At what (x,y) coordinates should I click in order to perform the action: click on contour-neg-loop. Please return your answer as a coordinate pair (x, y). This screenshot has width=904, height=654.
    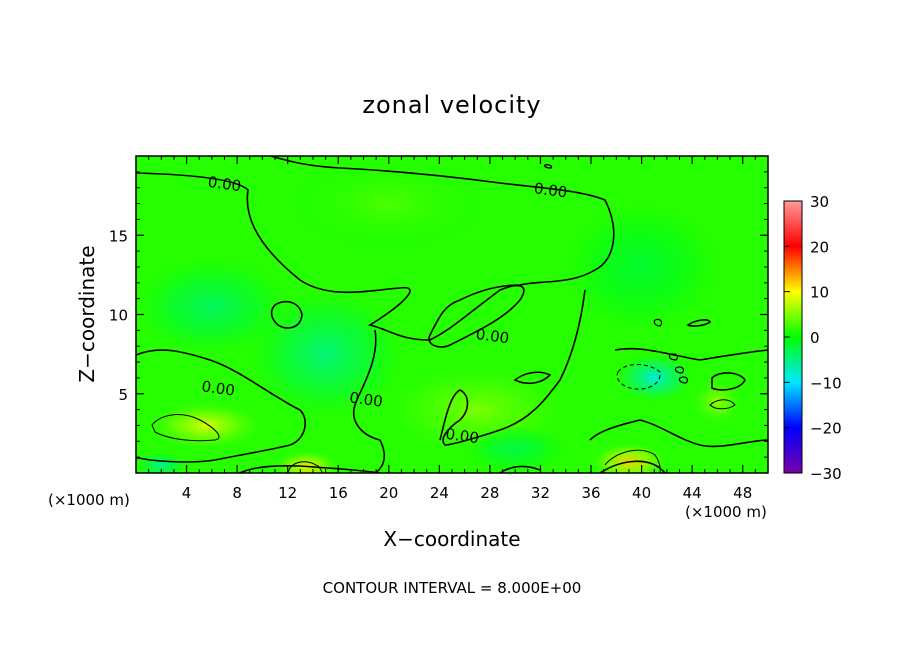
    Looking at the image, I should click on (638, 377).